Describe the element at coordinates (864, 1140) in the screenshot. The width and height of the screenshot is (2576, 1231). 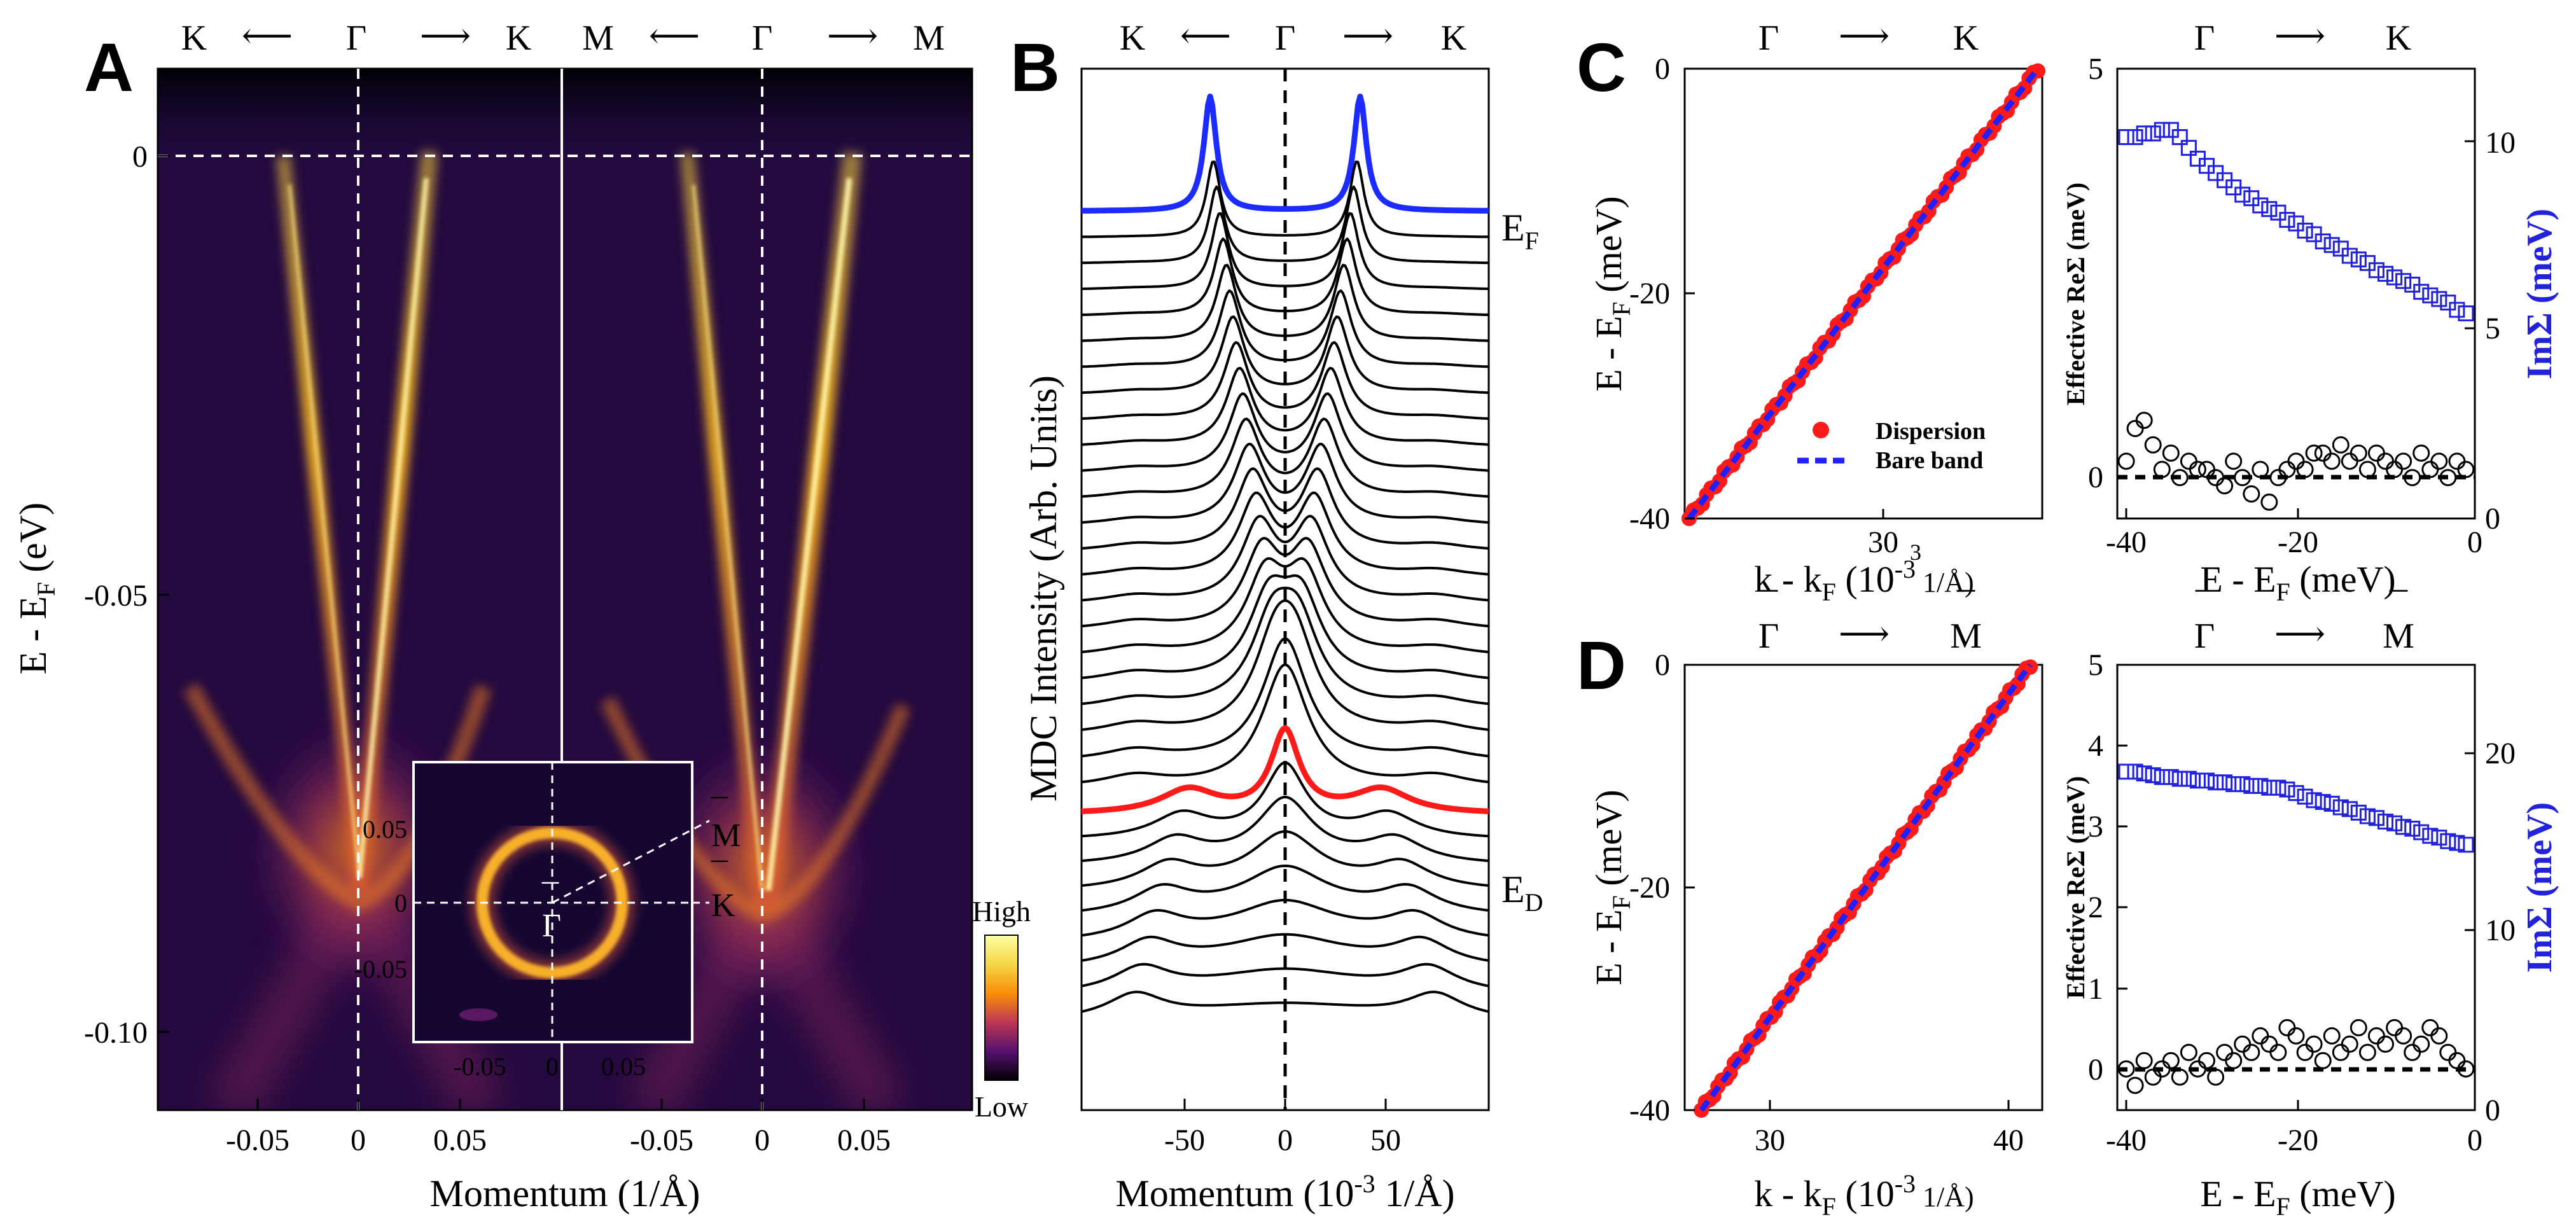
I see `a-xtick: 0.05` at that location.